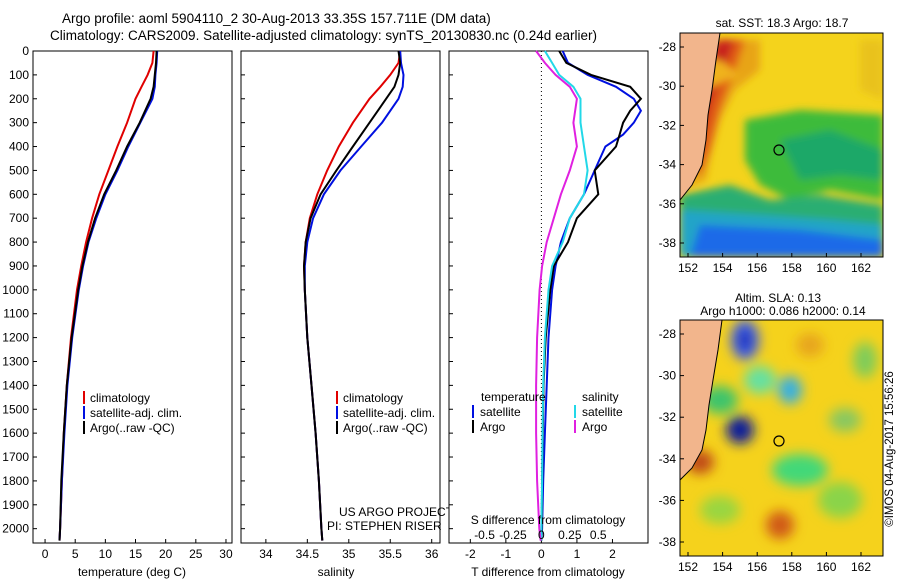  I want to click on y-tick-label: 700, so click(19, 218).